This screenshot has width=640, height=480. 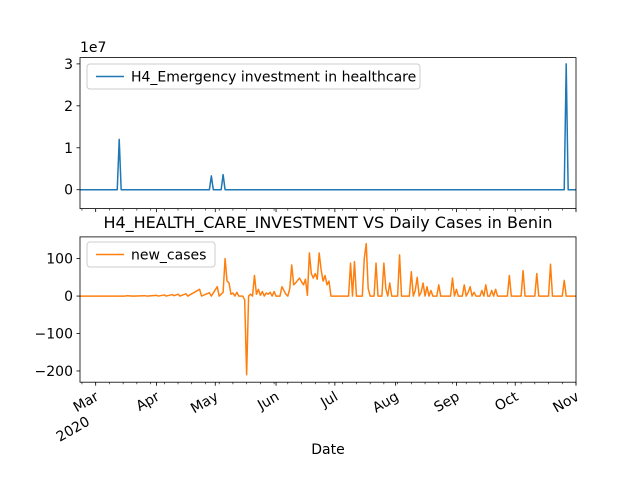 What do you see at coordinates (168, 256) in the screenshot?
I see `bottom-legend-label: new_cases` at bounding box center [168, 256].